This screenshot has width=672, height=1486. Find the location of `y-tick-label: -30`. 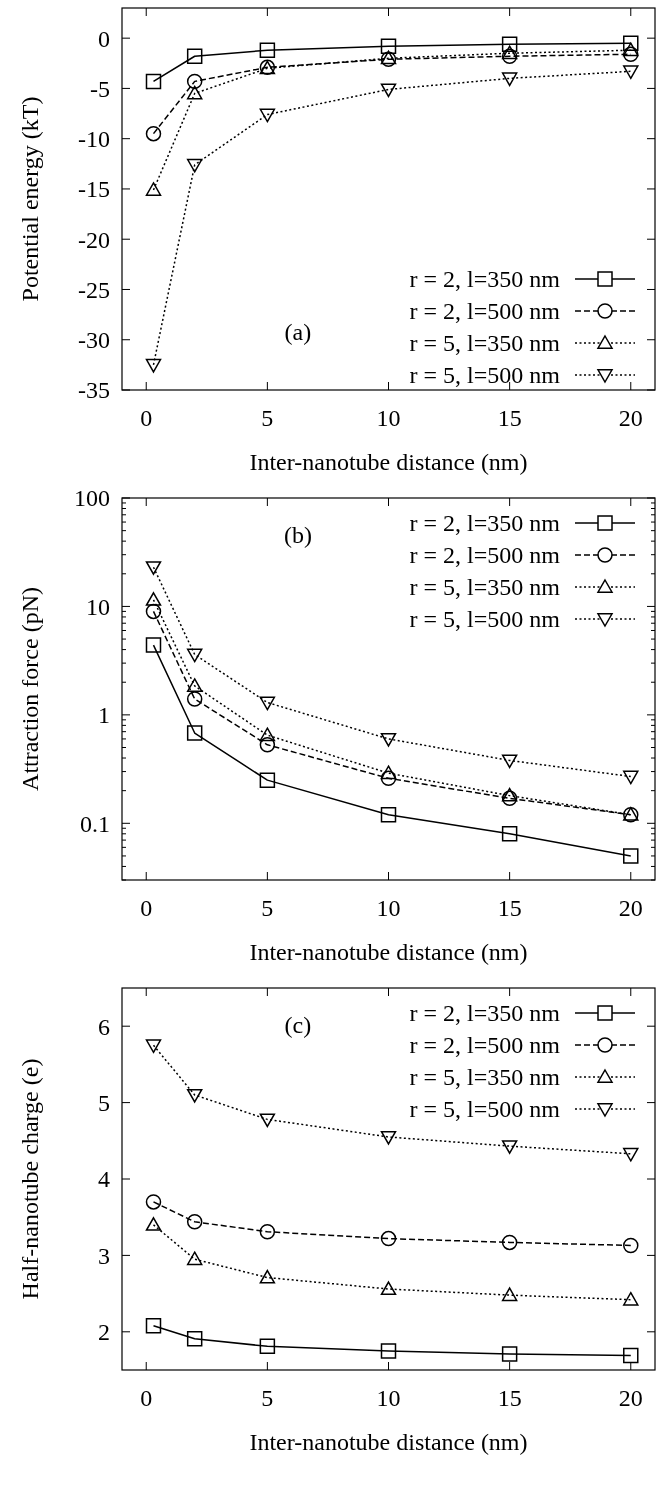

y-tick-label: -30 is located at coordinates (94, 340).